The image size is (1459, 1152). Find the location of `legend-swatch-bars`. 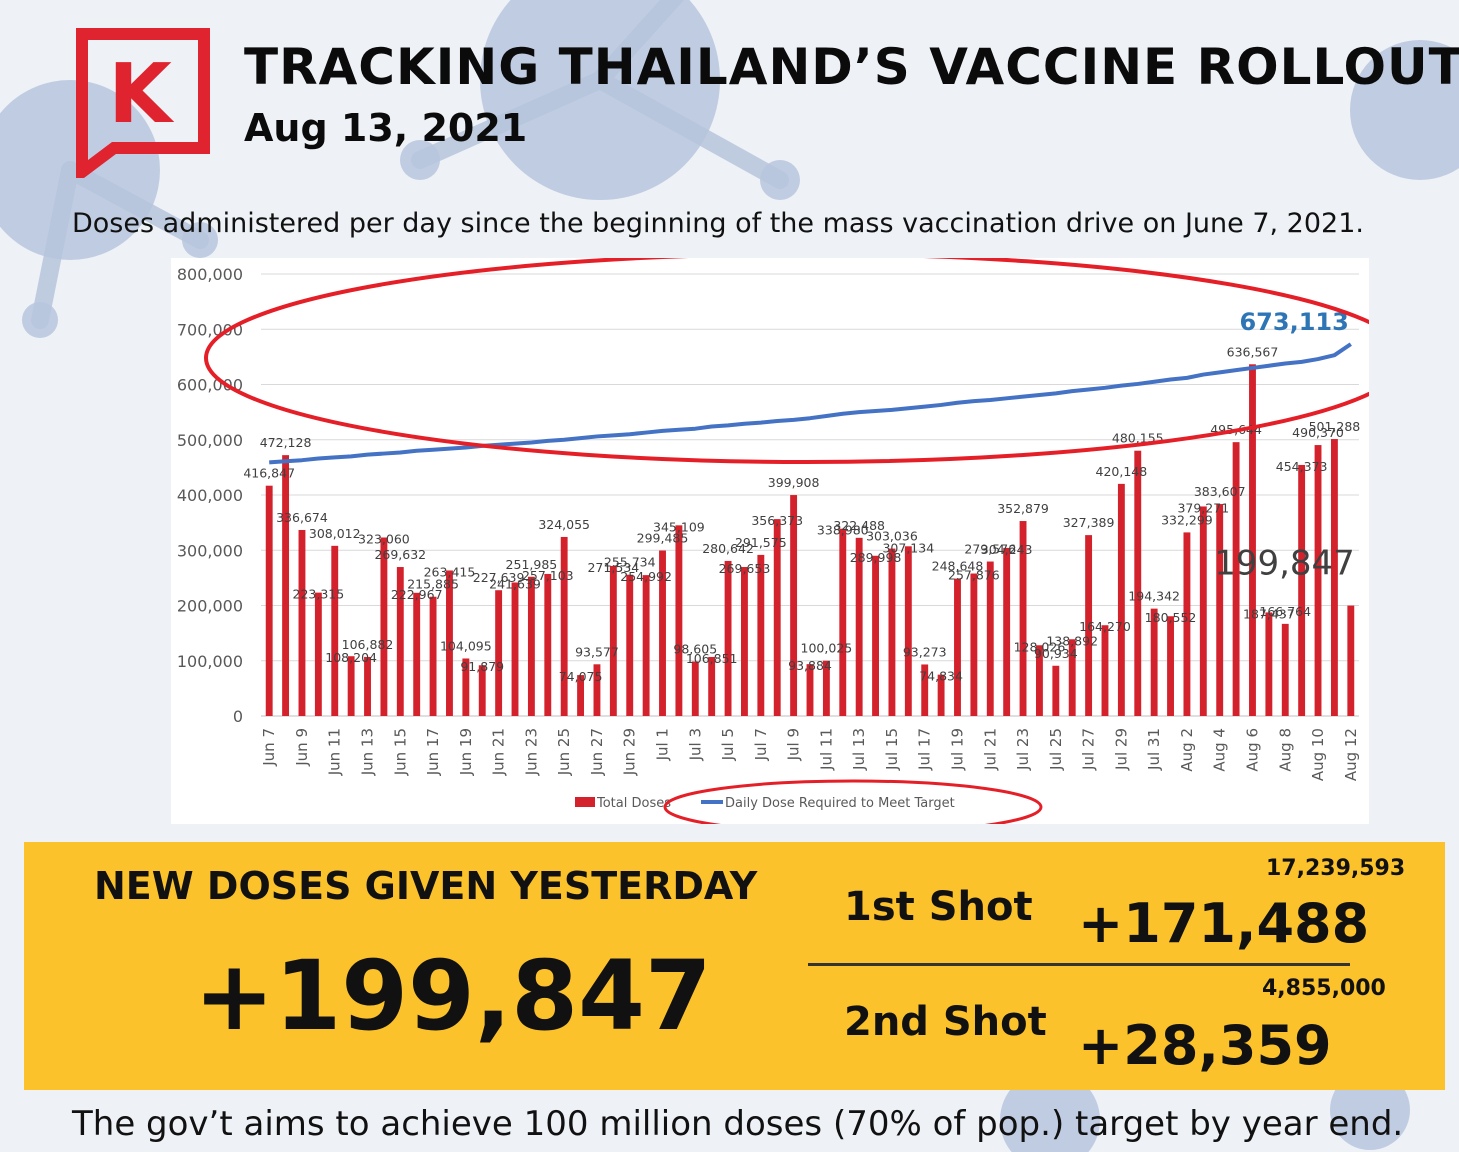

legend-swatch-bars is located at coordinates (585, 802).